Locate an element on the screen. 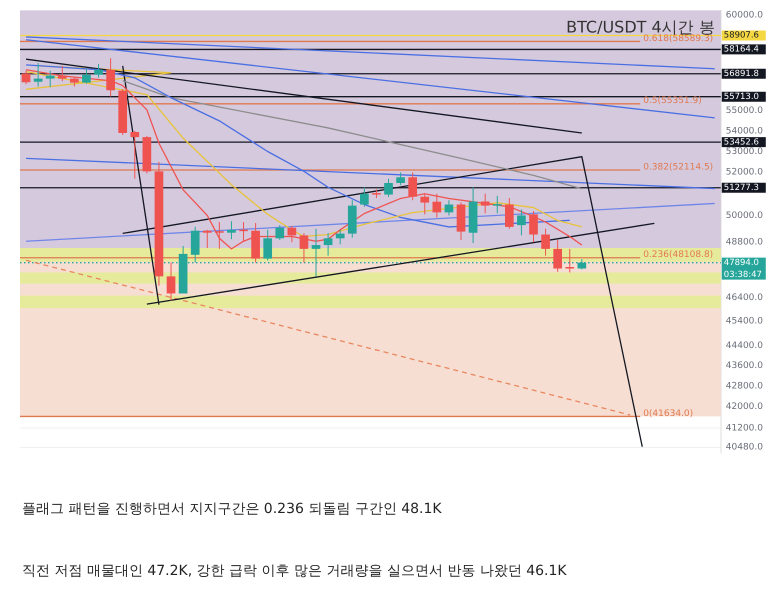  ref-line-label: 55713.0 is located at coordinates (741, 97).